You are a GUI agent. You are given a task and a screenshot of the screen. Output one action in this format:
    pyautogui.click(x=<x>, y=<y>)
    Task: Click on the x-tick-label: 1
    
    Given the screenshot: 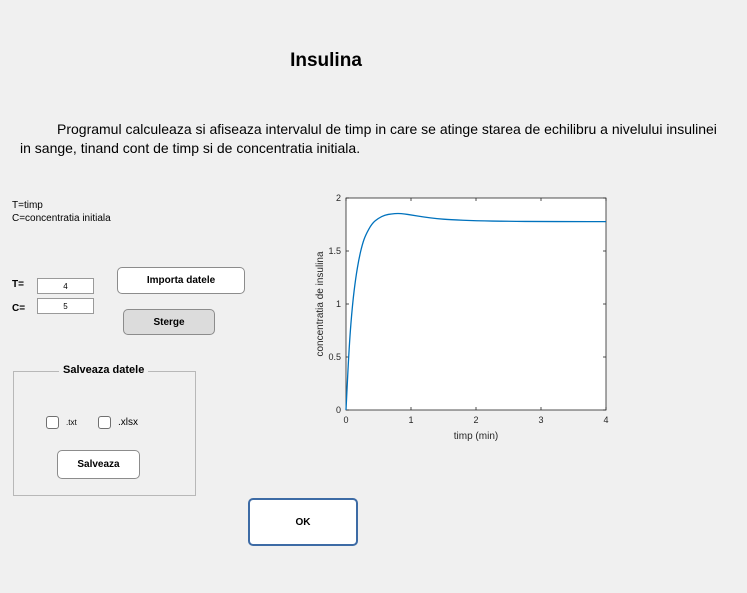 What is the action you would take?
    pyautogui.click(x=410, y=420)
    